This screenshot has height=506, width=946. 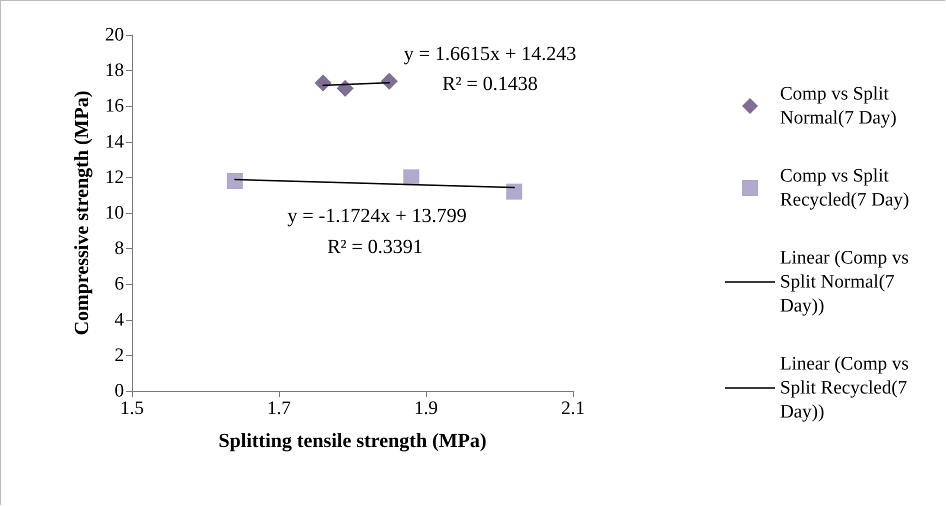 What do you see at coordinates (377, 216) in the screenshot?
I see `annotation: y = -1.1724x + 13.799` at bounding box center [377, 216].